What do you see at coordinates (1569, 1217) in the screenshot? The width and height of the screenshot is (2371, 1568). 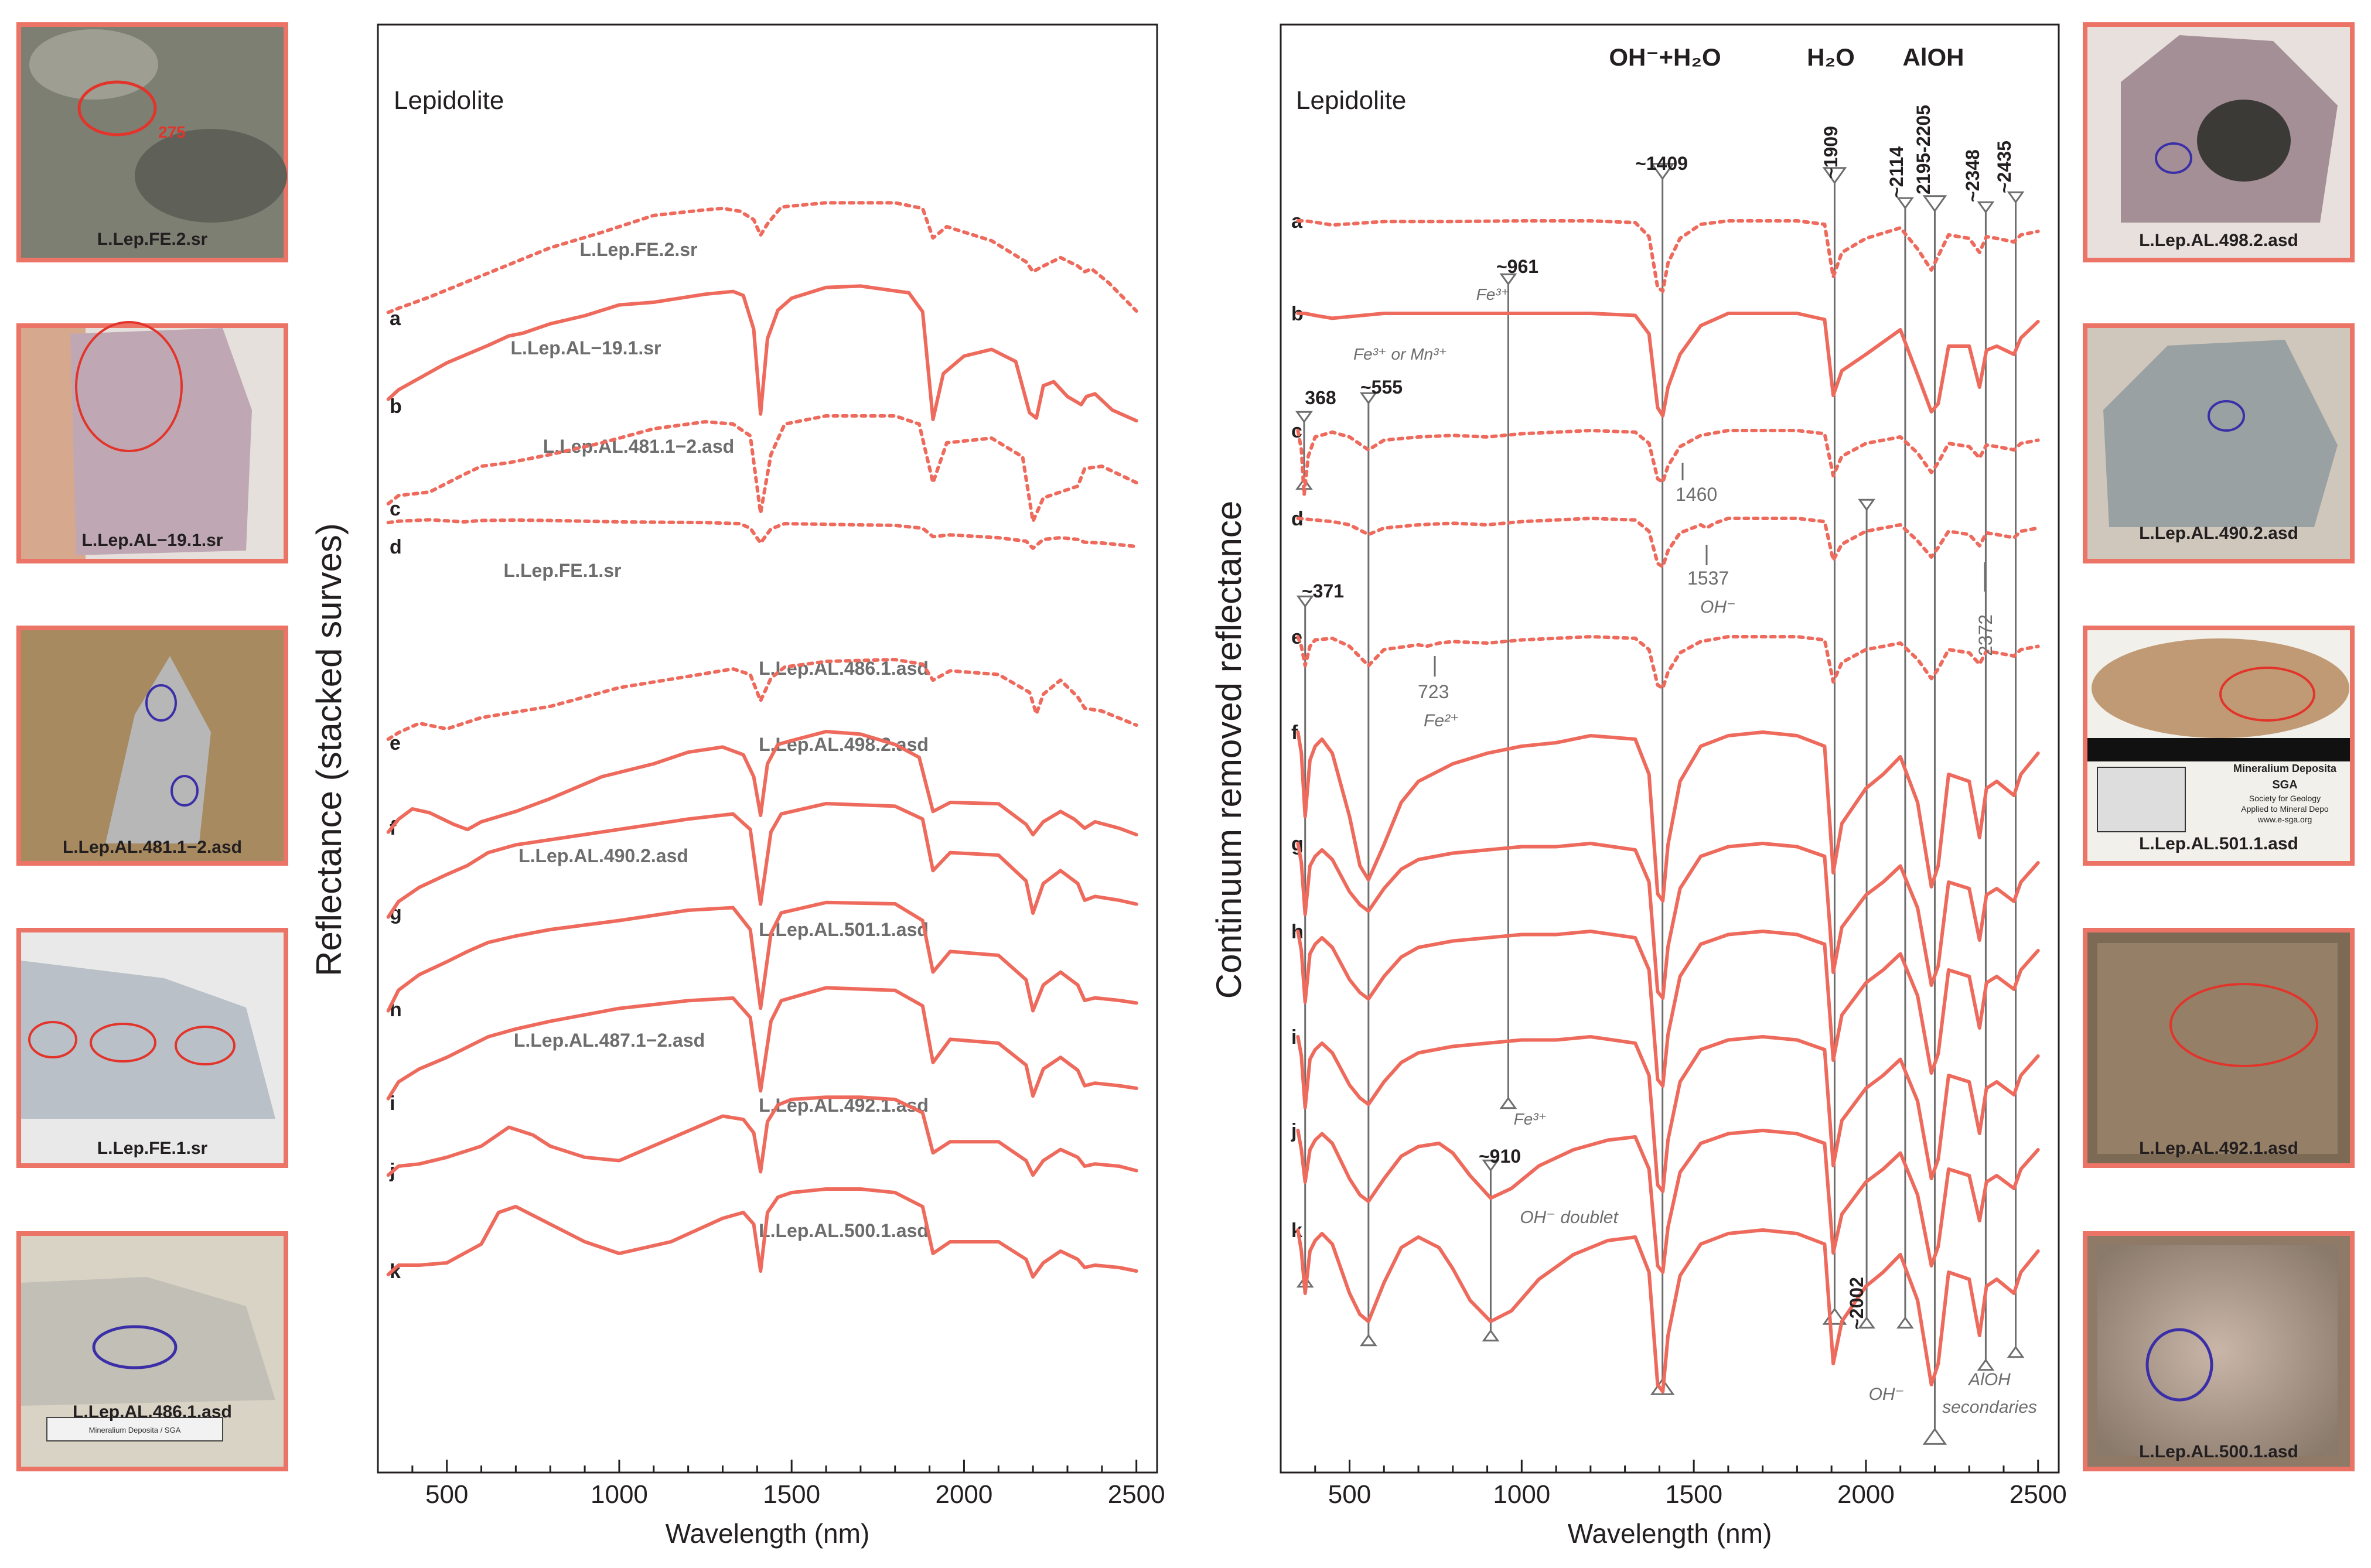 I see `marker-note-oh-doublet: OH⁻ doublet` at bounding box center [1569, 1217].